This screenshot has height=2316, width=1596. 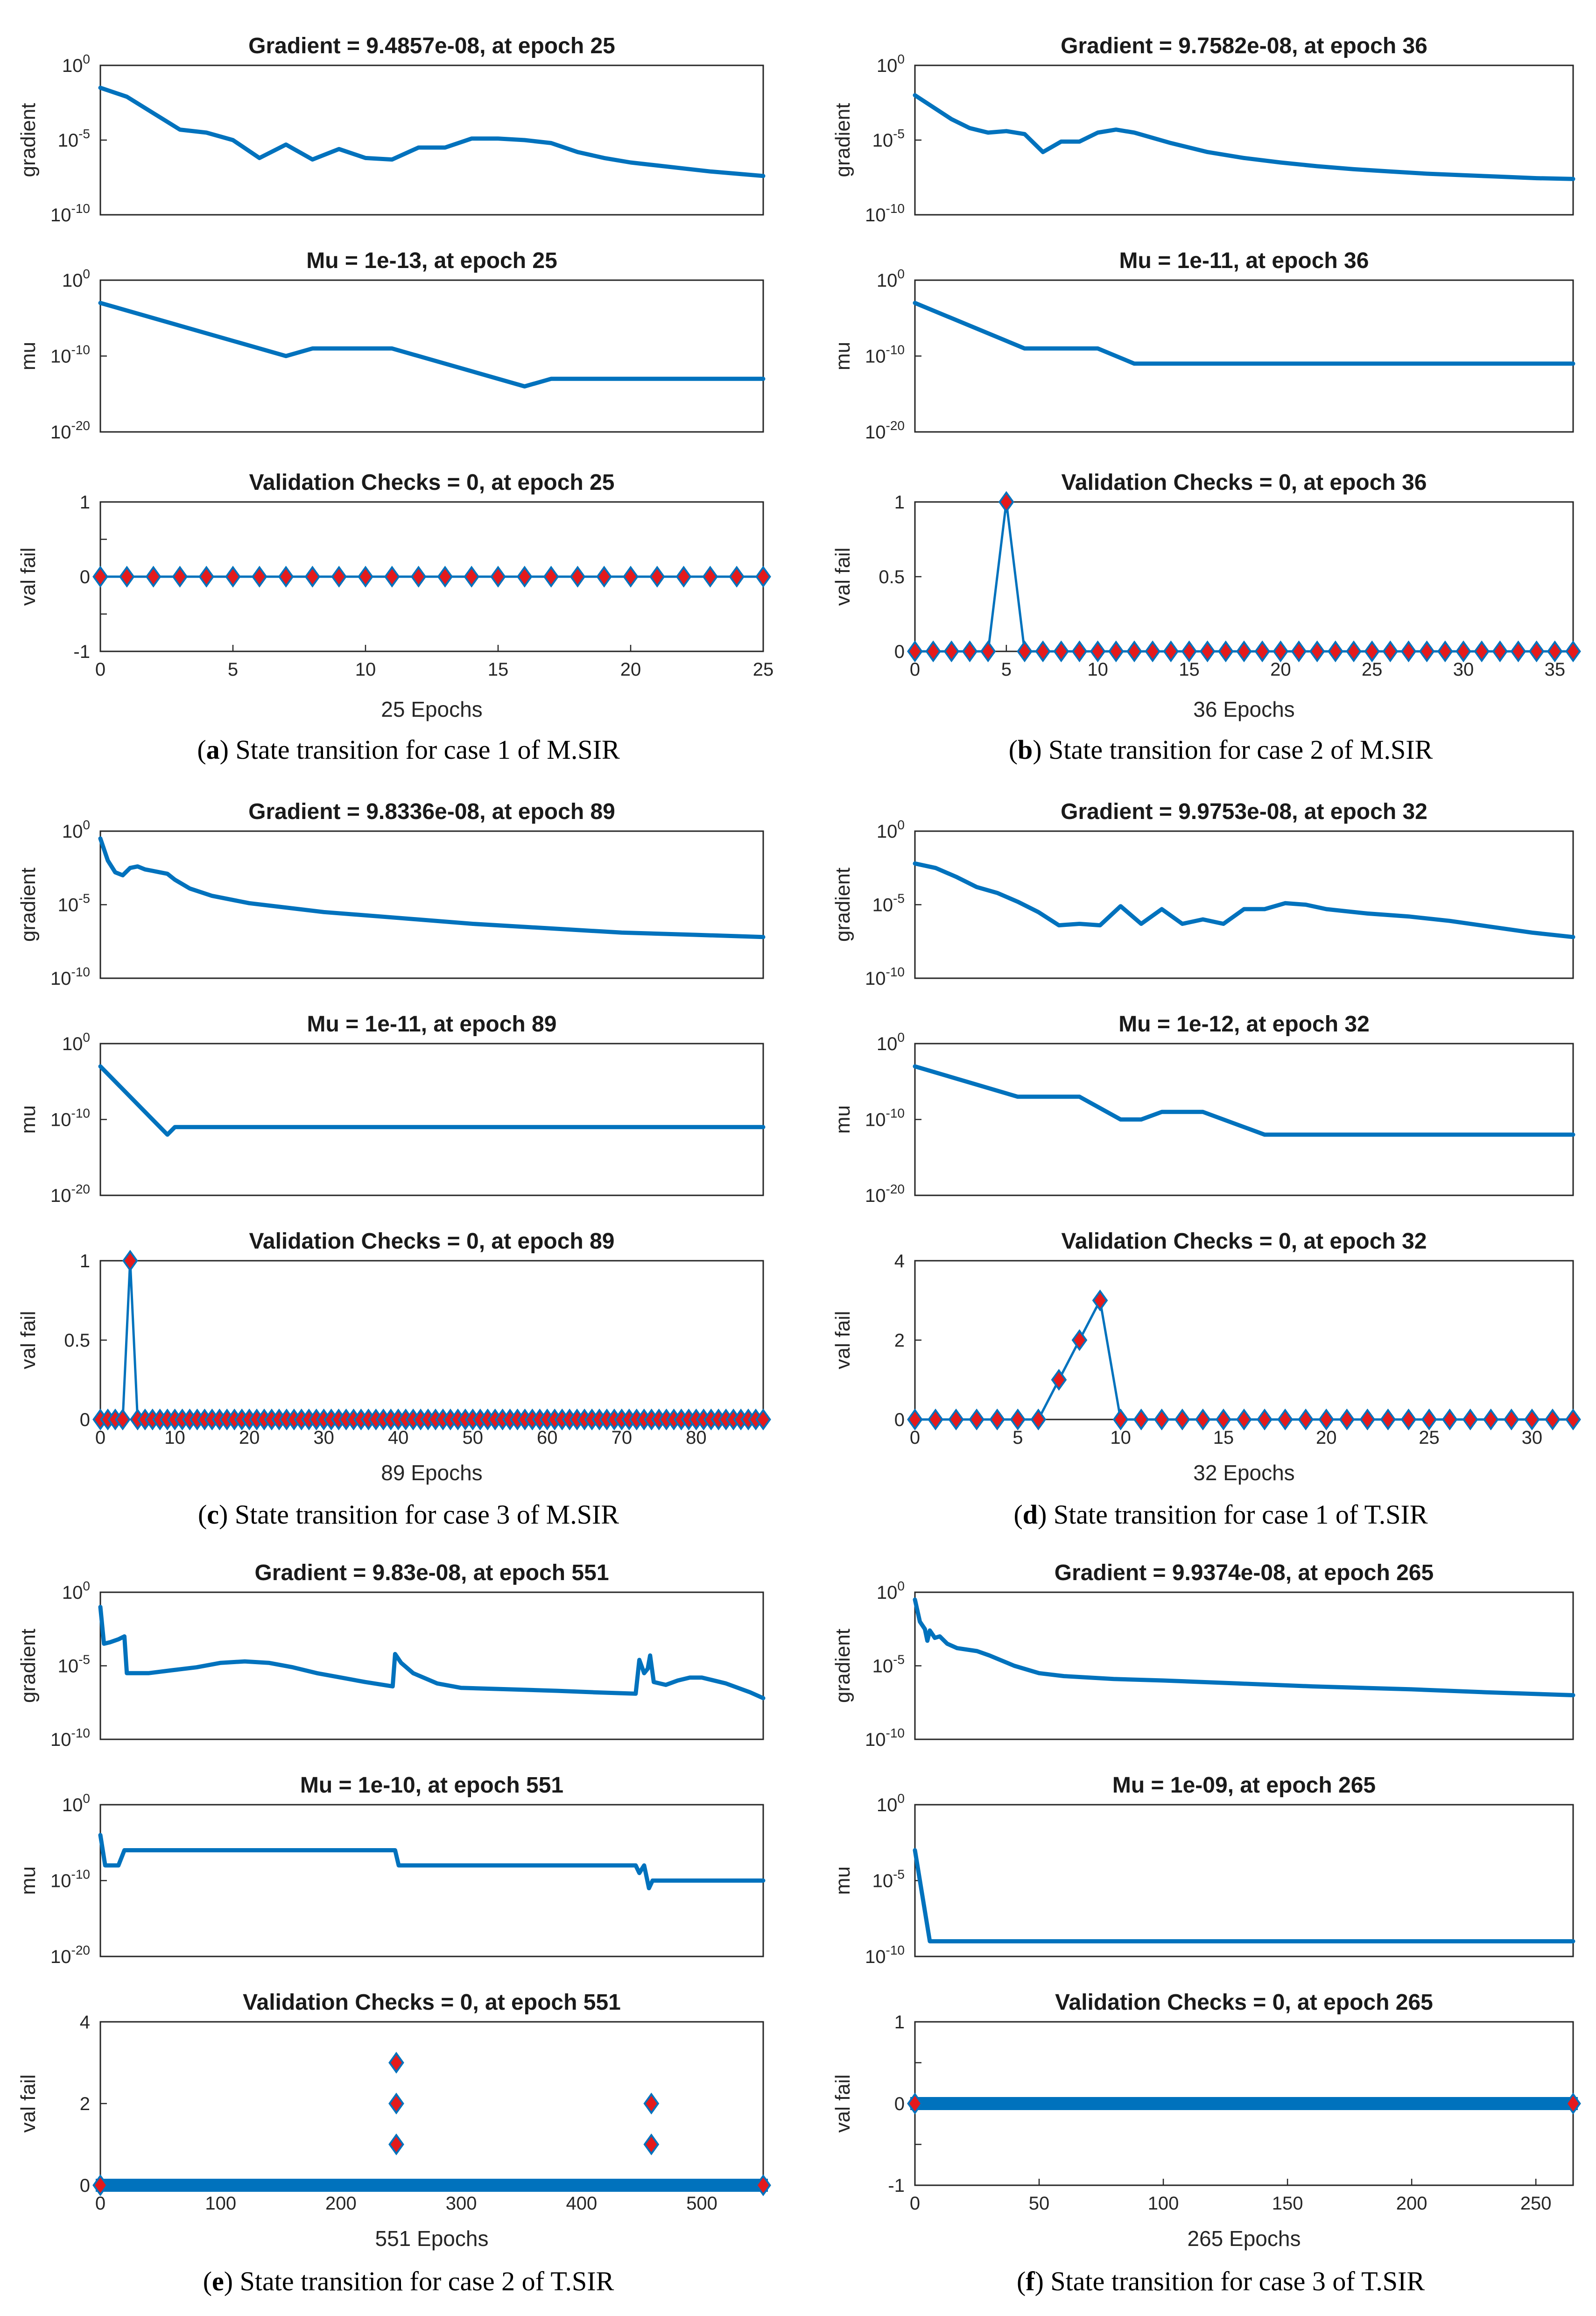 What do you see at coordinates (1220, 1514) in the screenshot?
I see `panel-caption: (d) State transition for case 1 of T.SIR` at bounding box center [1220, 1514].